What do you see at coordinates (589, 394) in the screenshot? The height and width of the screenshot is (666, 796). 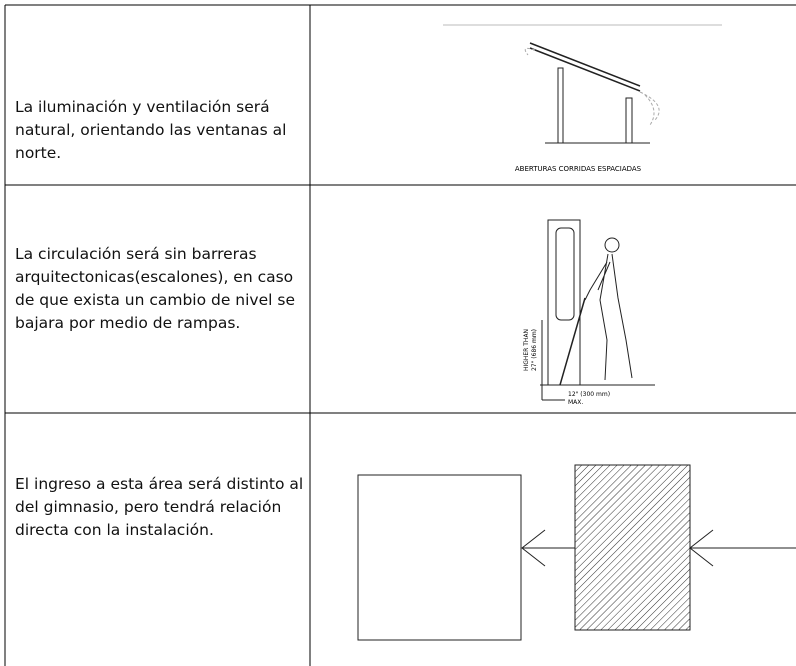 I see `diagram-label: 12" (300 mm)` at bounding box center [589, 394].